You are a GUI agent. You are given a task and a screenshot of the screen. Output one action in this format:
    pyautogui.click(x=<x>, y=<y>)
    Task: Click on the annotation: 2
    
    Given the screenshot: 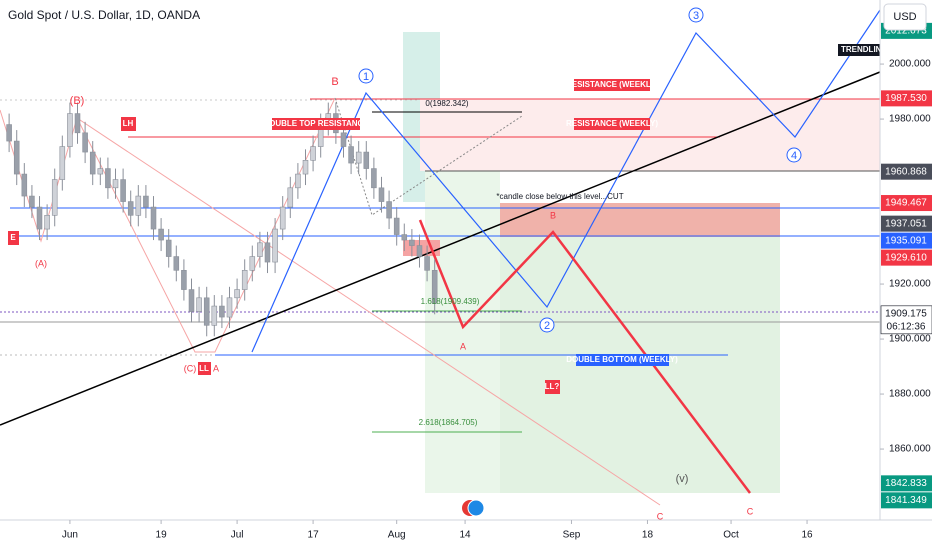 What is the action you would take?
    pyautogui.click(x=547, y=326)
    